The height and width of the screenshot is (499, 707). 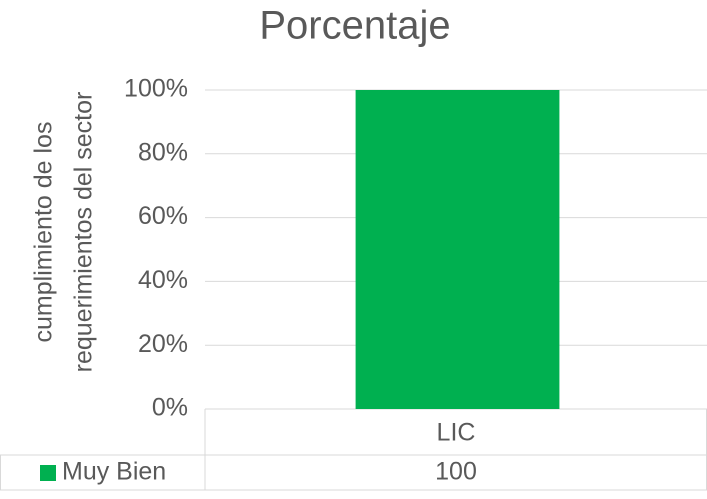 I want to click on data-table-value: 100, so click(x=456, y=472).